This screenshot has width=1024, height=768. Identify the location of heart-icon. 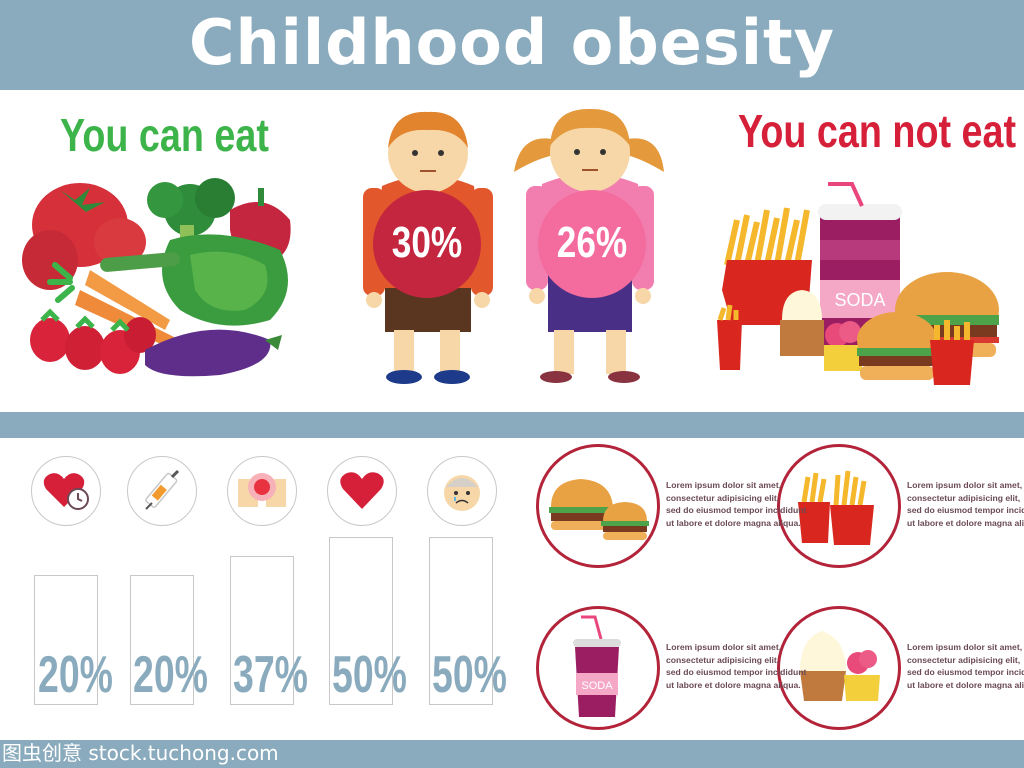
(362, 490).